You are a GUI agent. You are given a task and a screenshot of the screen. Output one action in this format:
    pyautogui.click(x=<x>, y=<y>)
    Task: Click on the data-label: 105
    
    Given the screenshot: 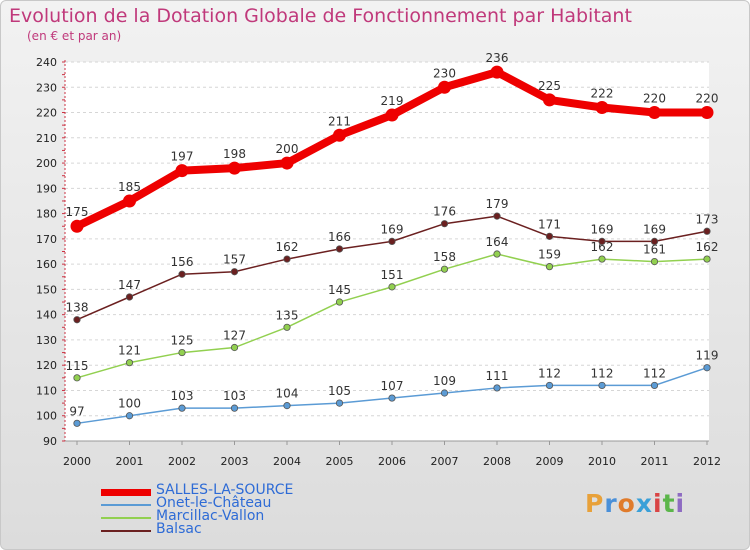 What is the action you would take?
    pyautogui.click(x=339, y=391)
    